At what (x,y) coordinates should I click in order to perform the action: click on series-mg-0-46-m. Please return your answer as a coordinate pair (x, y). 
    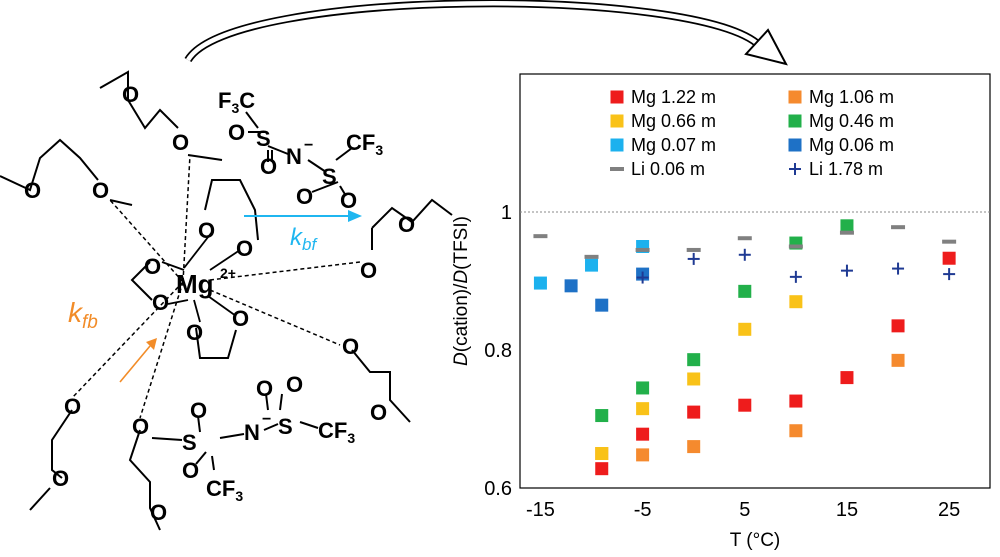
    Looking at the image, I should click on (724, 321).